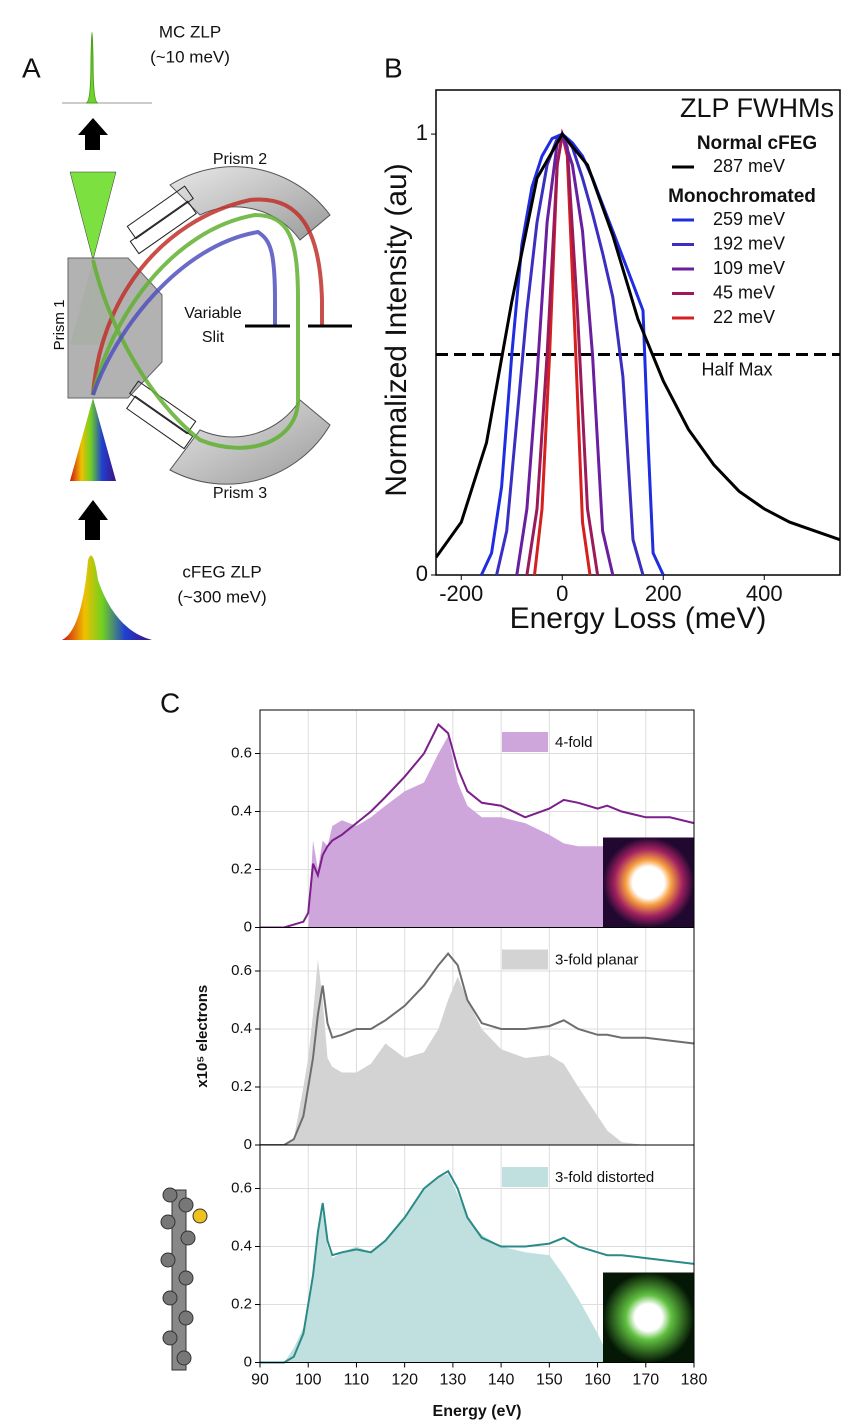 This screenshot has height=1425, width=847. I want to click on x-tick-label: 160, so click(597, 1380).